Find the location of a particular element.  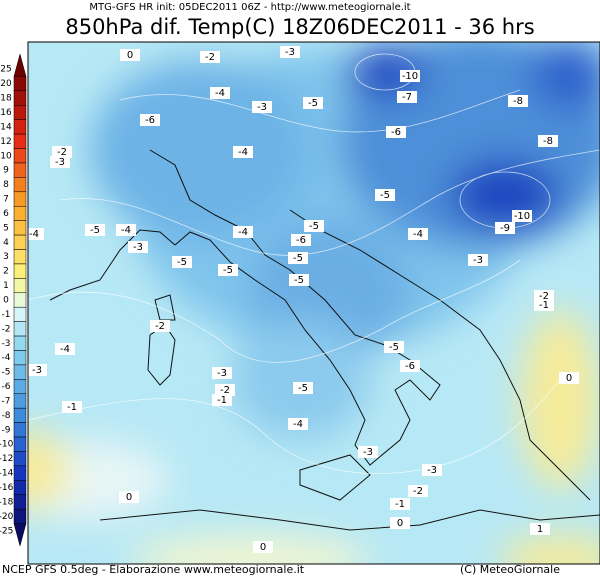

footer-copyright: (C) MeteoGiornale is located at coordinates (510, 569).